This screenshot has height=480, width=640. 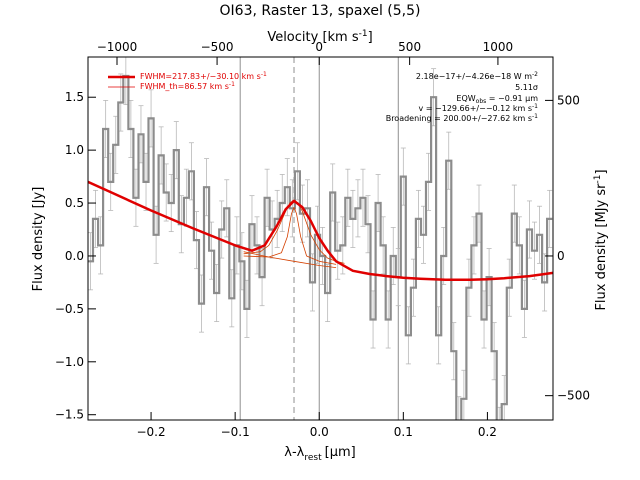 What do you see at coordinates (74, 97) in the screenshot?
I see `y-tick-label: 1.5` at bounding box center [74, 97].